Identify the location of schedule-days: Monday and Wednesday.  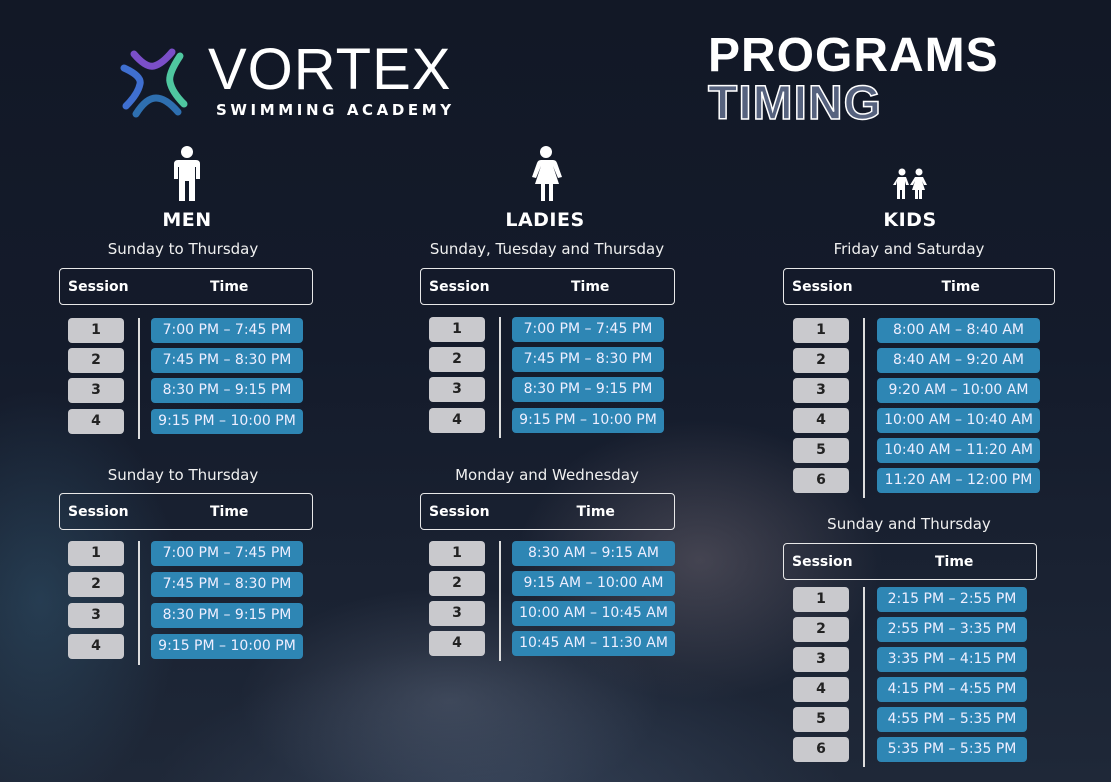
(547, 475).